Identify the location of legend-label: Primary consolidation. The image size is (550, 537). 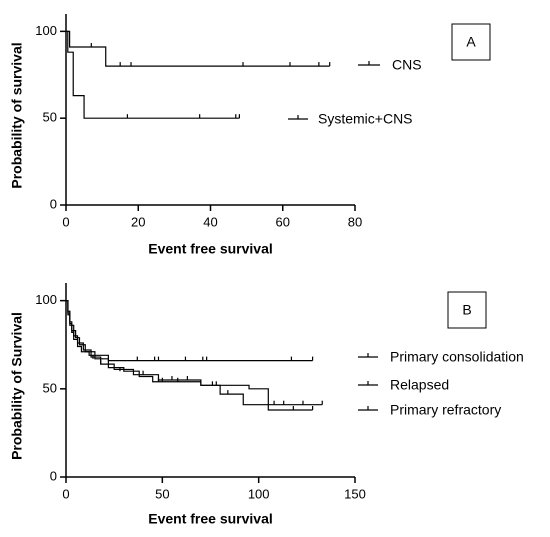
(457, 357).